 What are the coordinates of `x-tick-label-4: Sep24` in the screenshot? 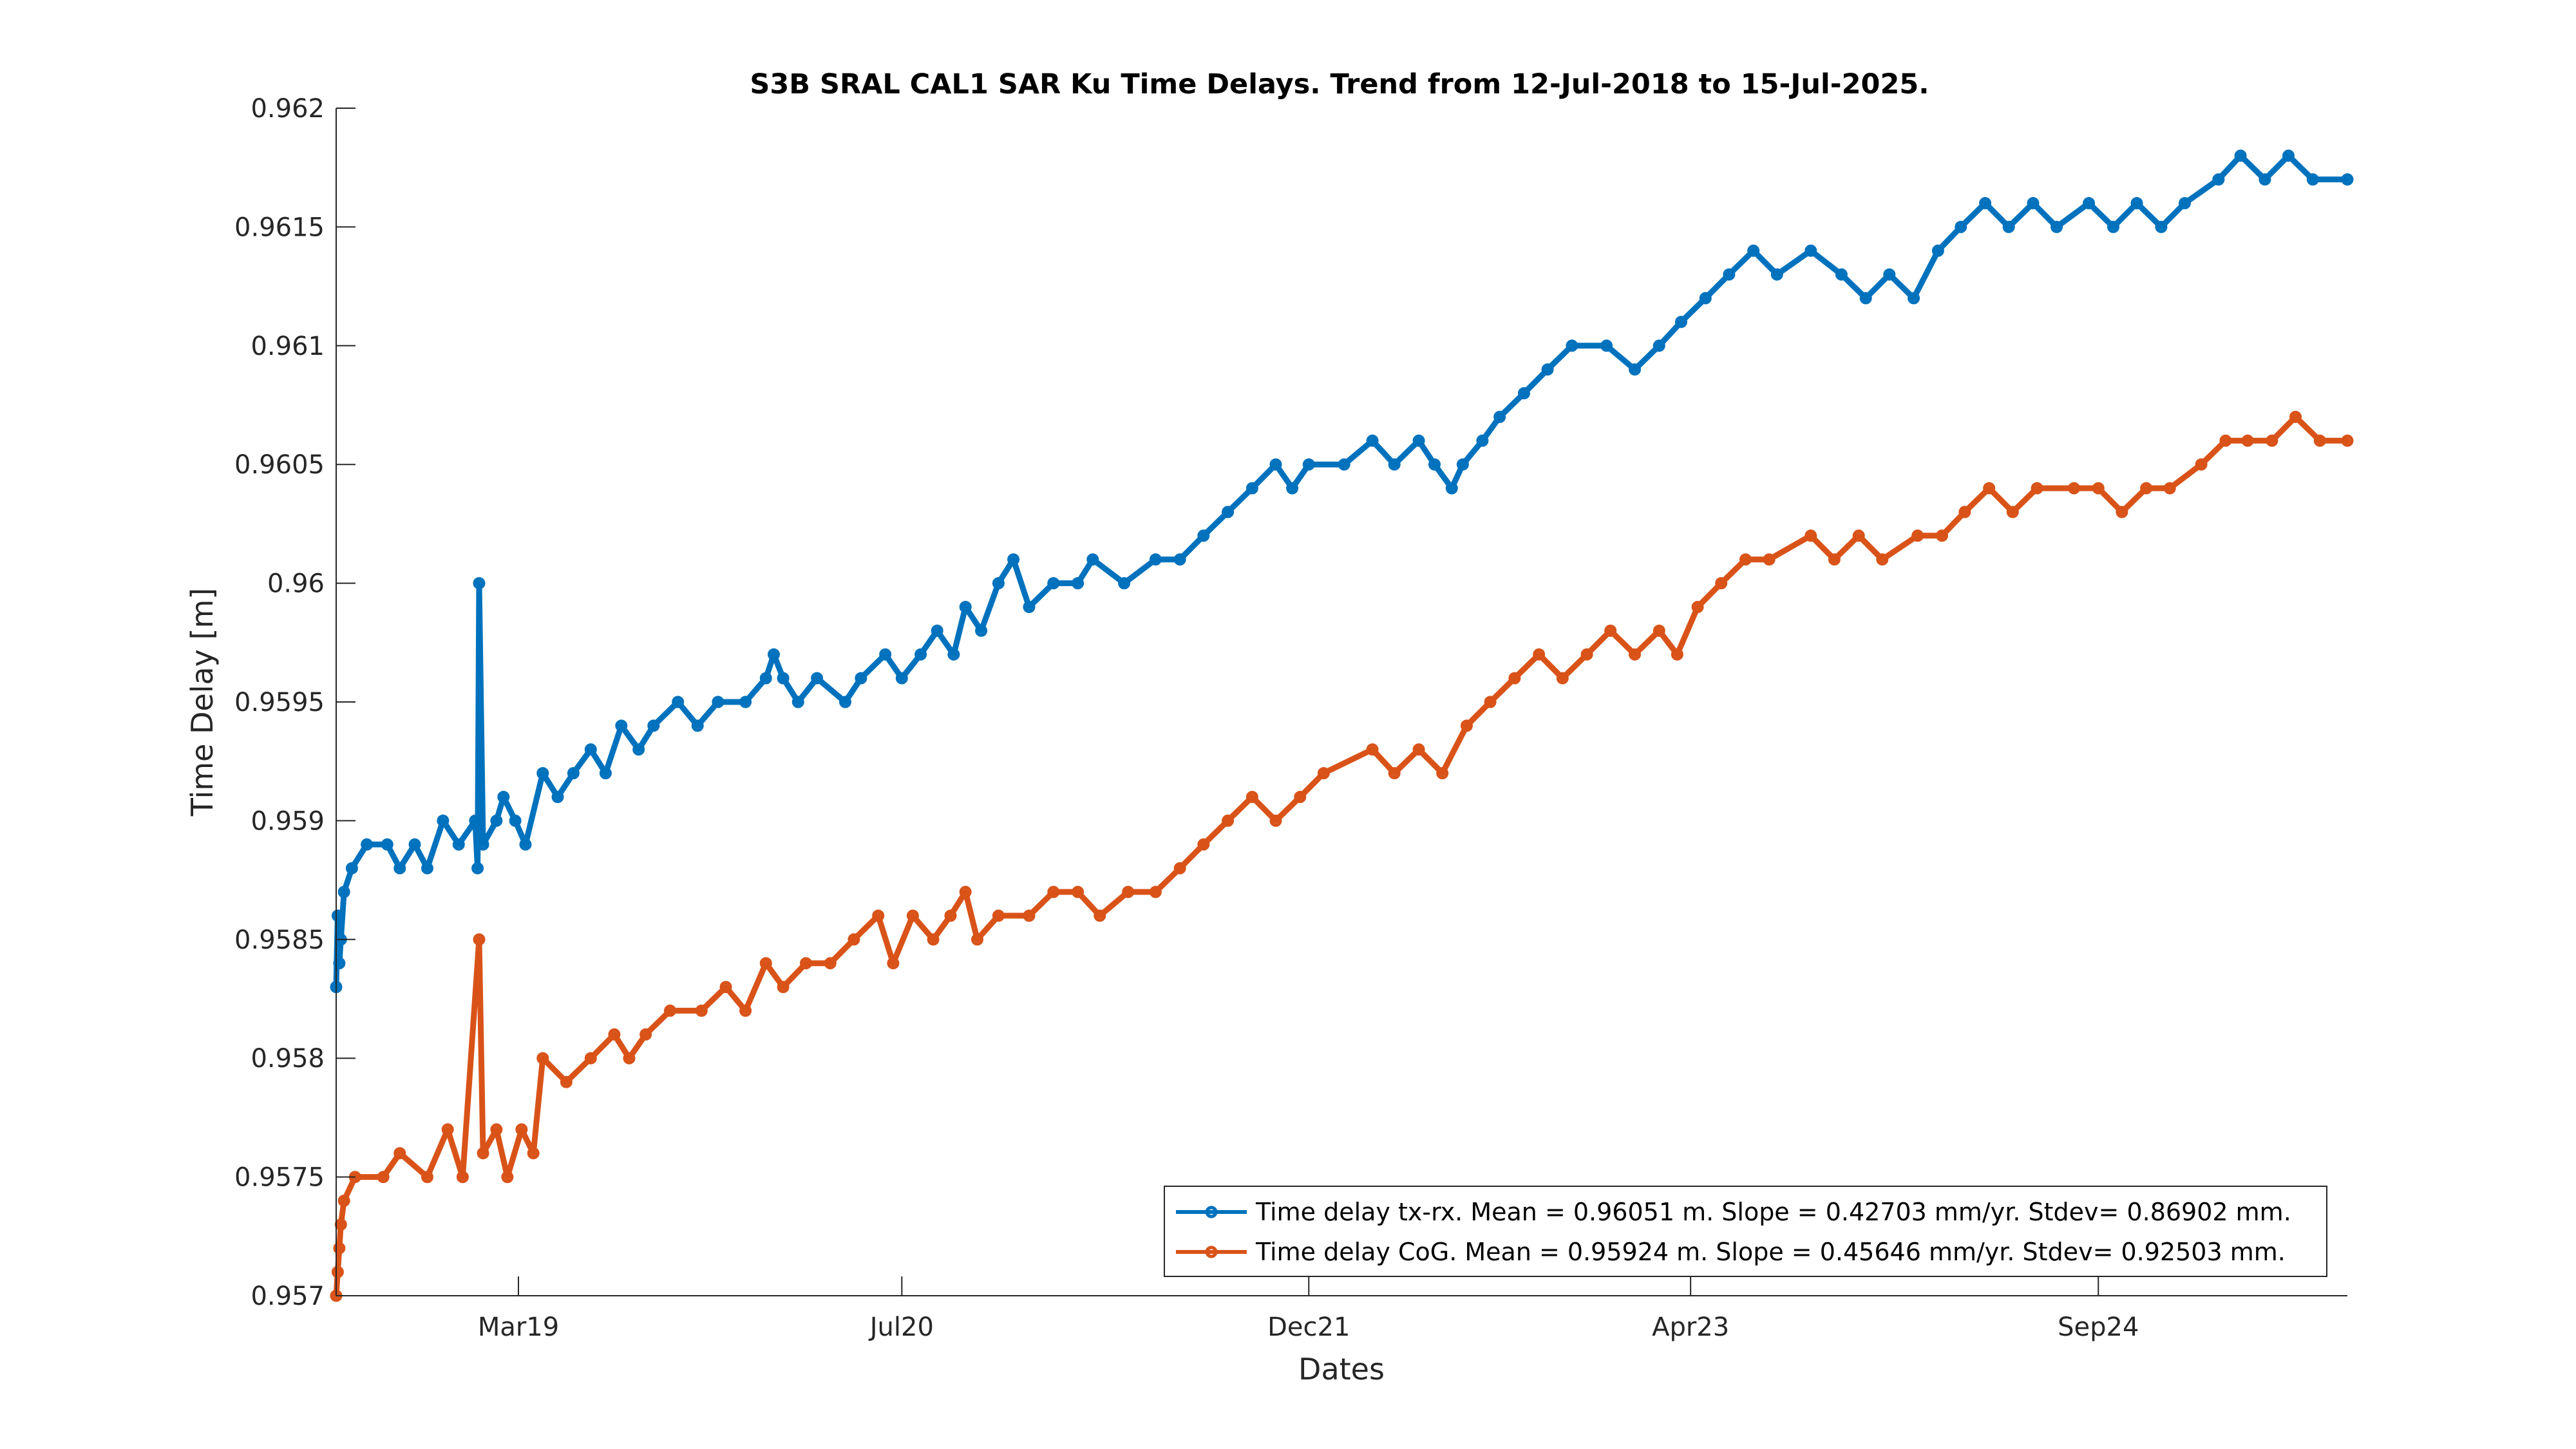 It's located at (2099, 1327).